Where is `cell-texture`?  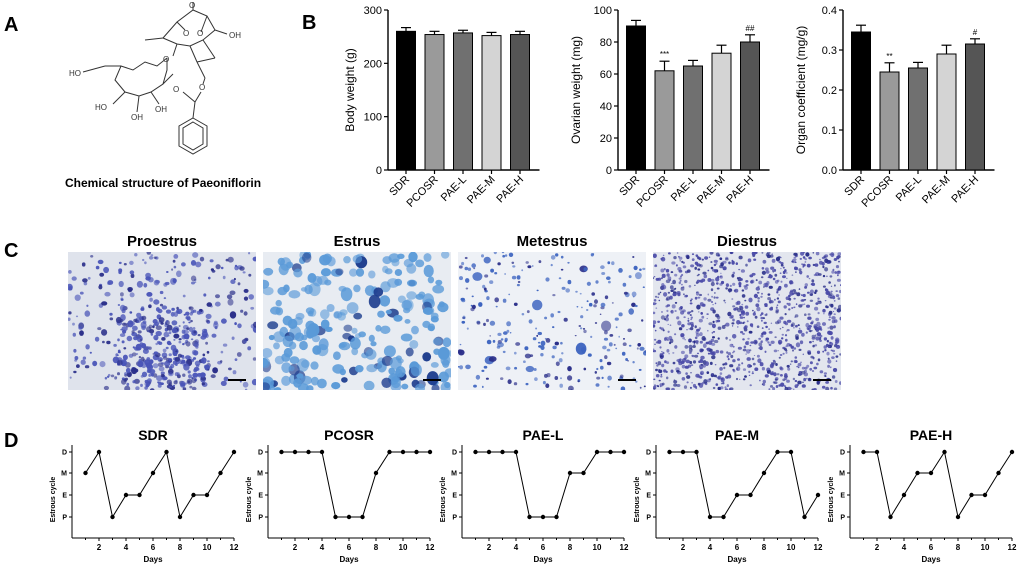 cell-texture is located at coordinates (357, 321).